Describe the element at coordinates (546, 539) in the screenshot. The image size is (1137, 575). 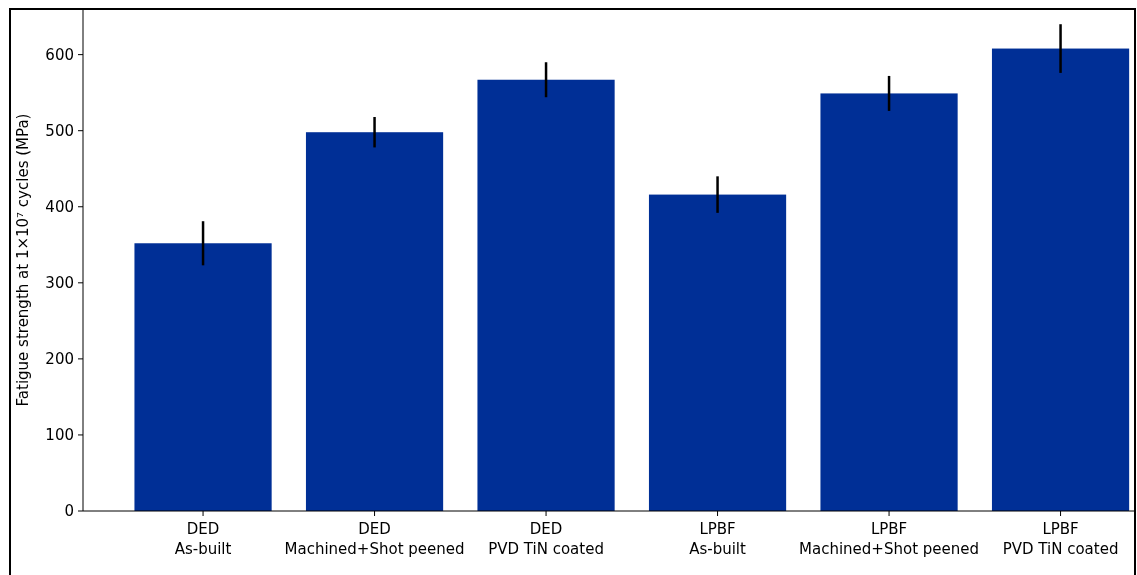
I see `x-tick-label: DED PVD TiN coated` at that location.